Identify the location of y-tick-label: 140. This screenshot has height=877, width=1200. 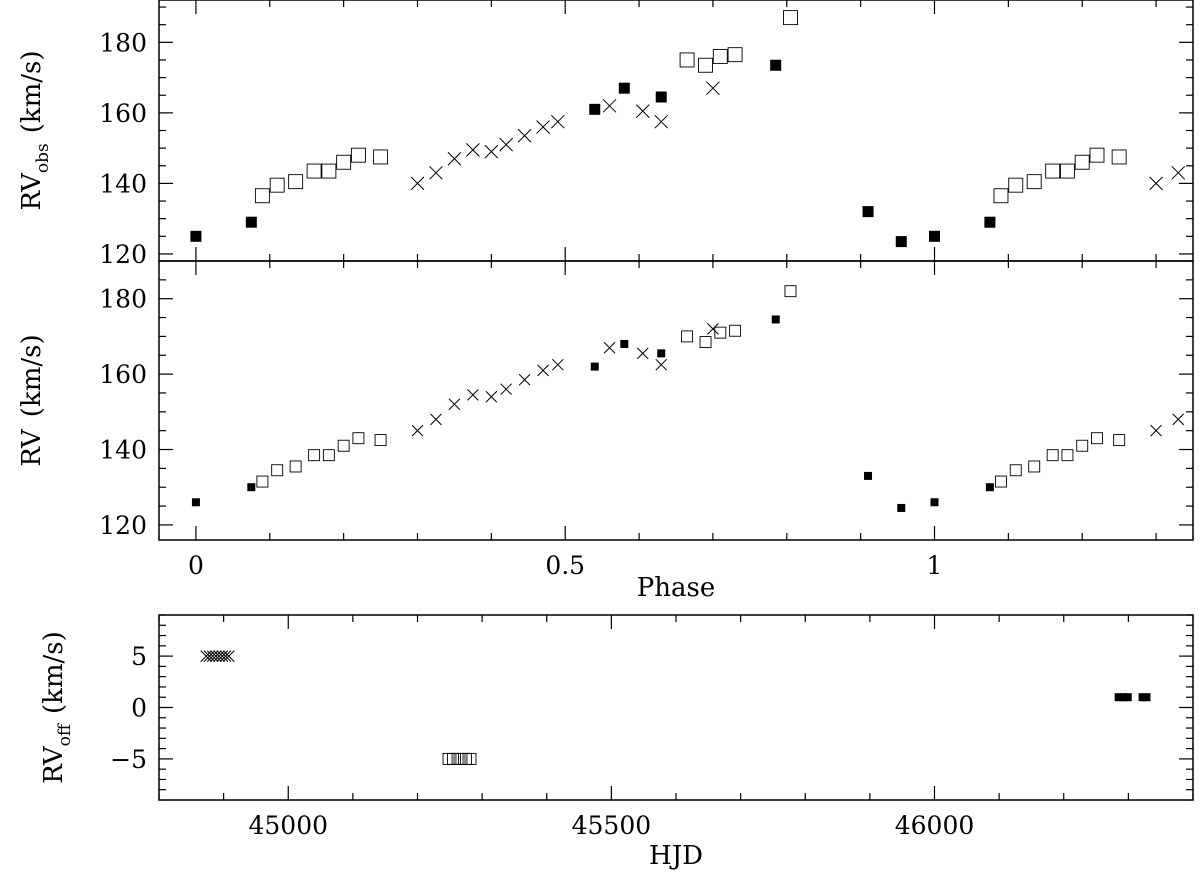
(123, 450).